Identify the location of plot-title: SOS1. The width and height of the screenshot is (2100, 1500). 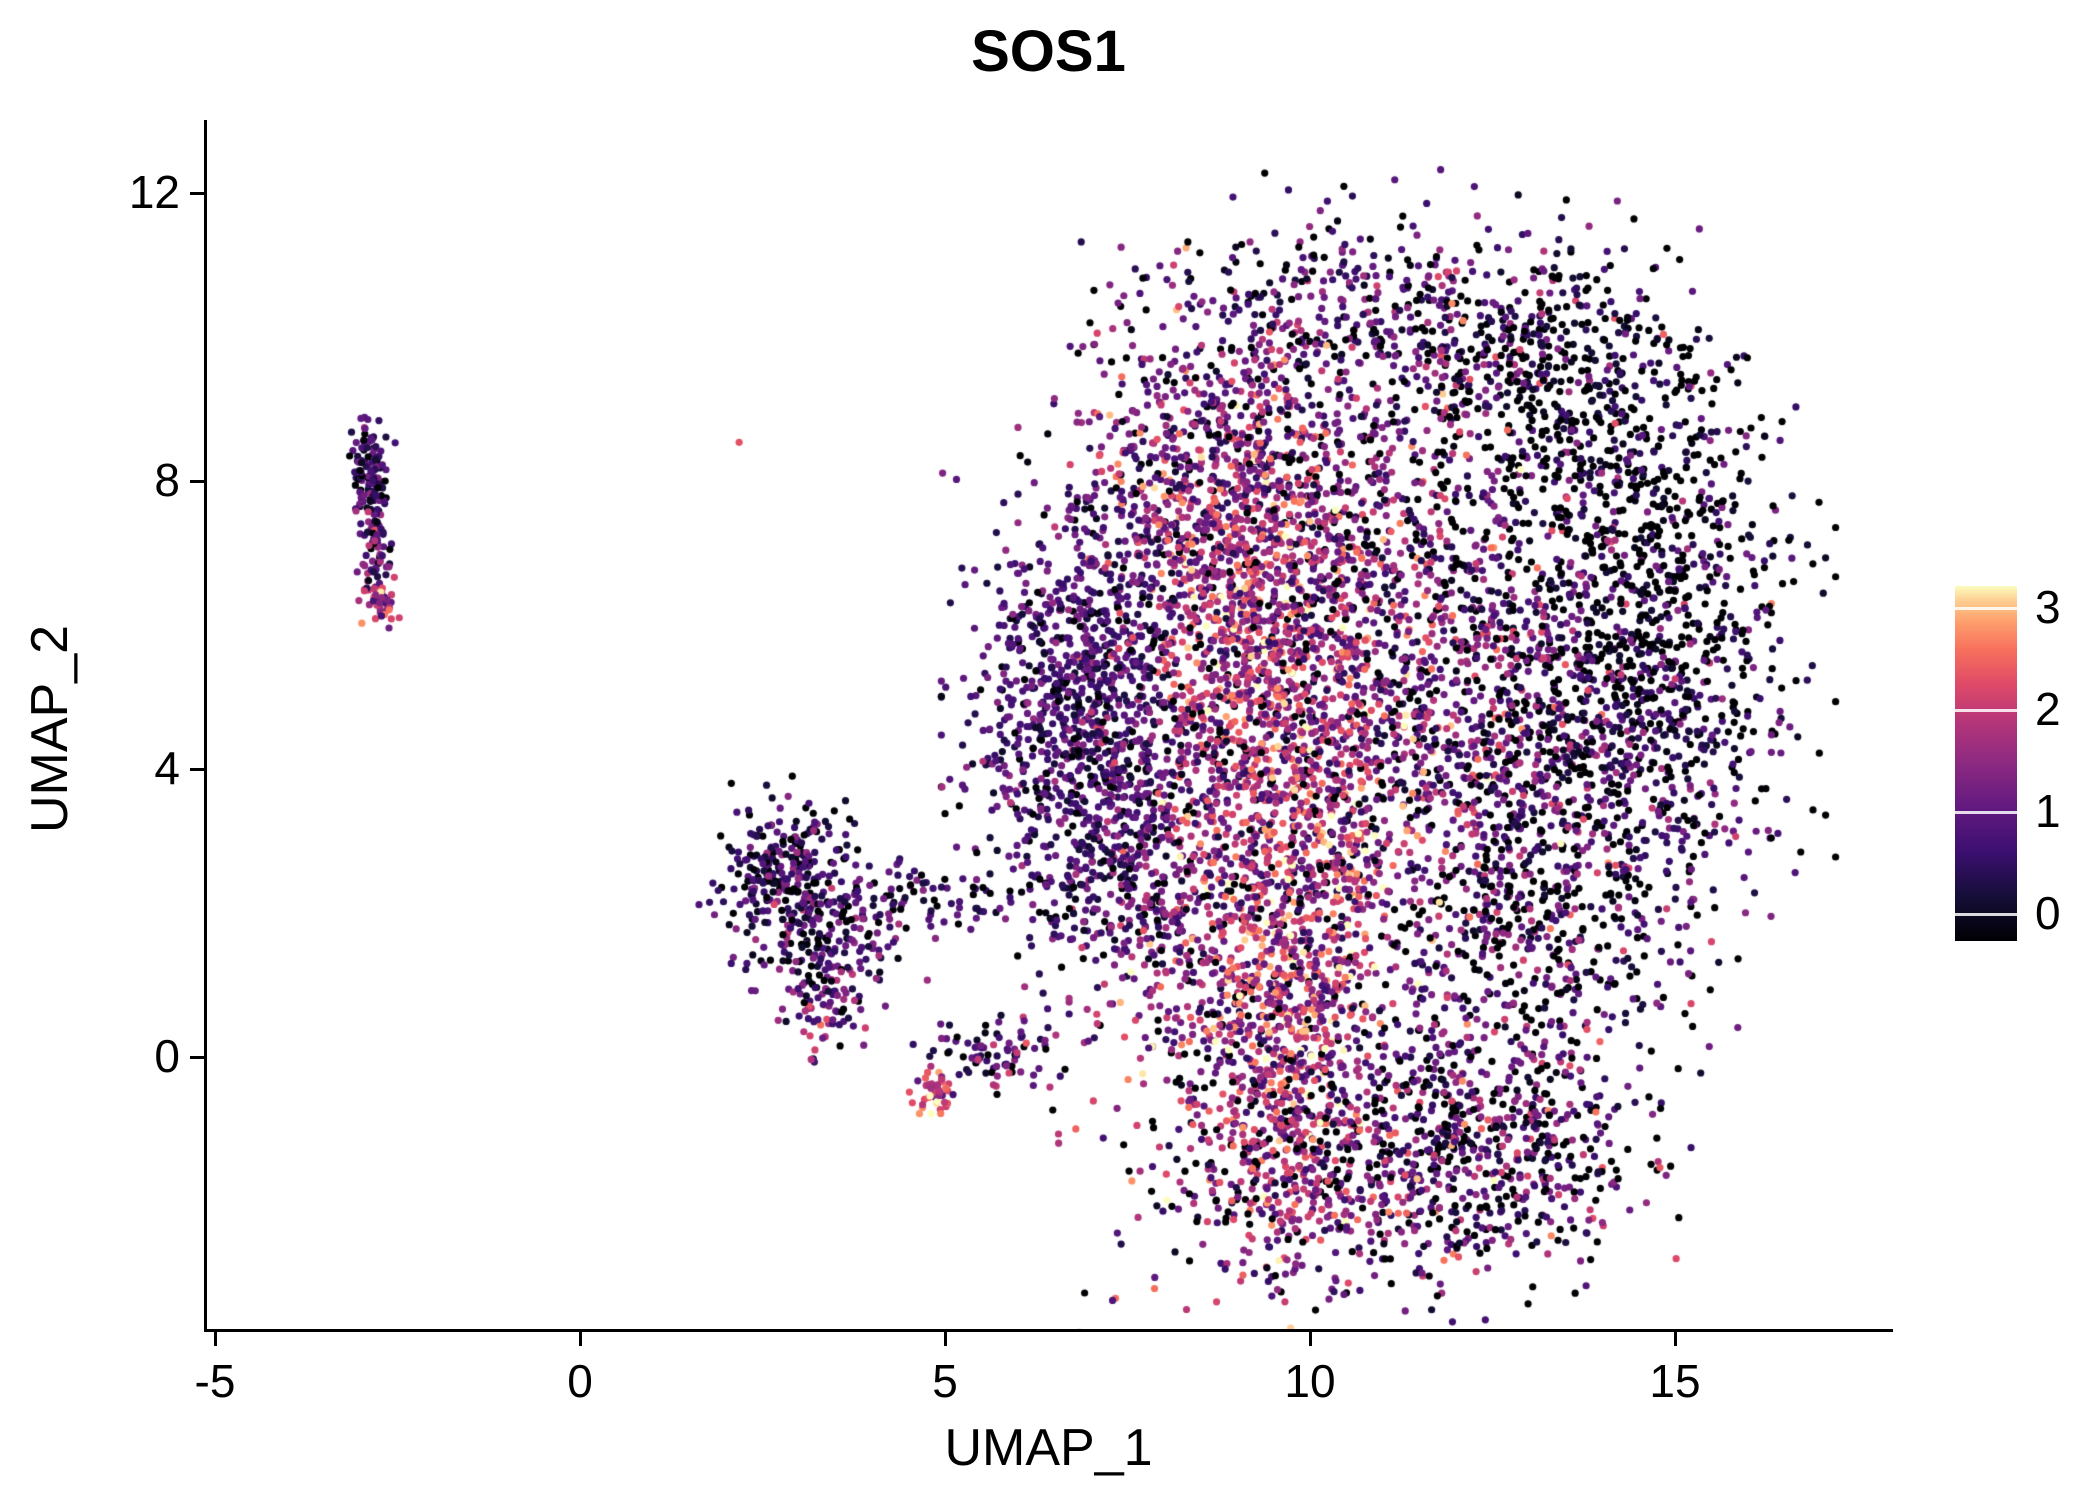
(1048, 51).